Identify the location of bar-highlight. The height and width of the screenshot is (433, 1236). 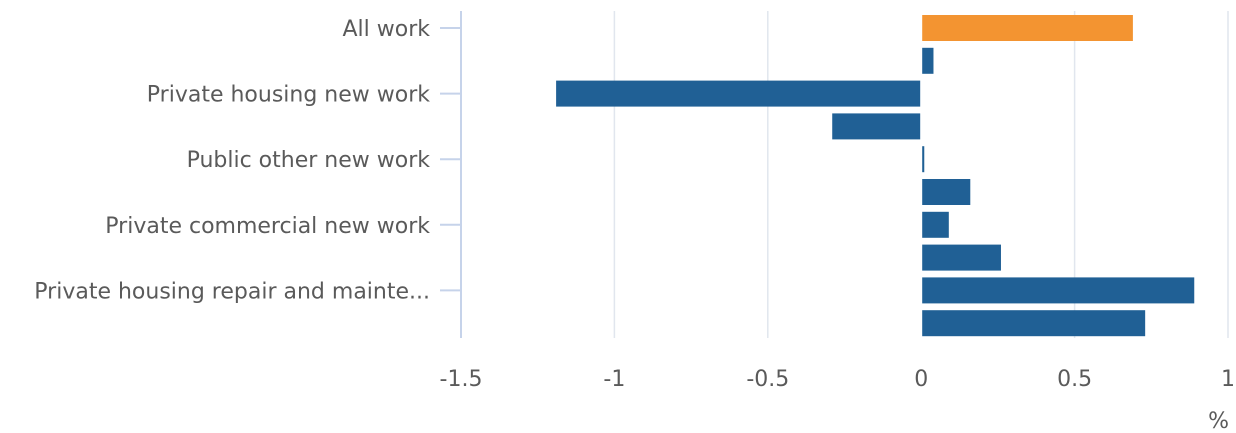
(1027, 28).